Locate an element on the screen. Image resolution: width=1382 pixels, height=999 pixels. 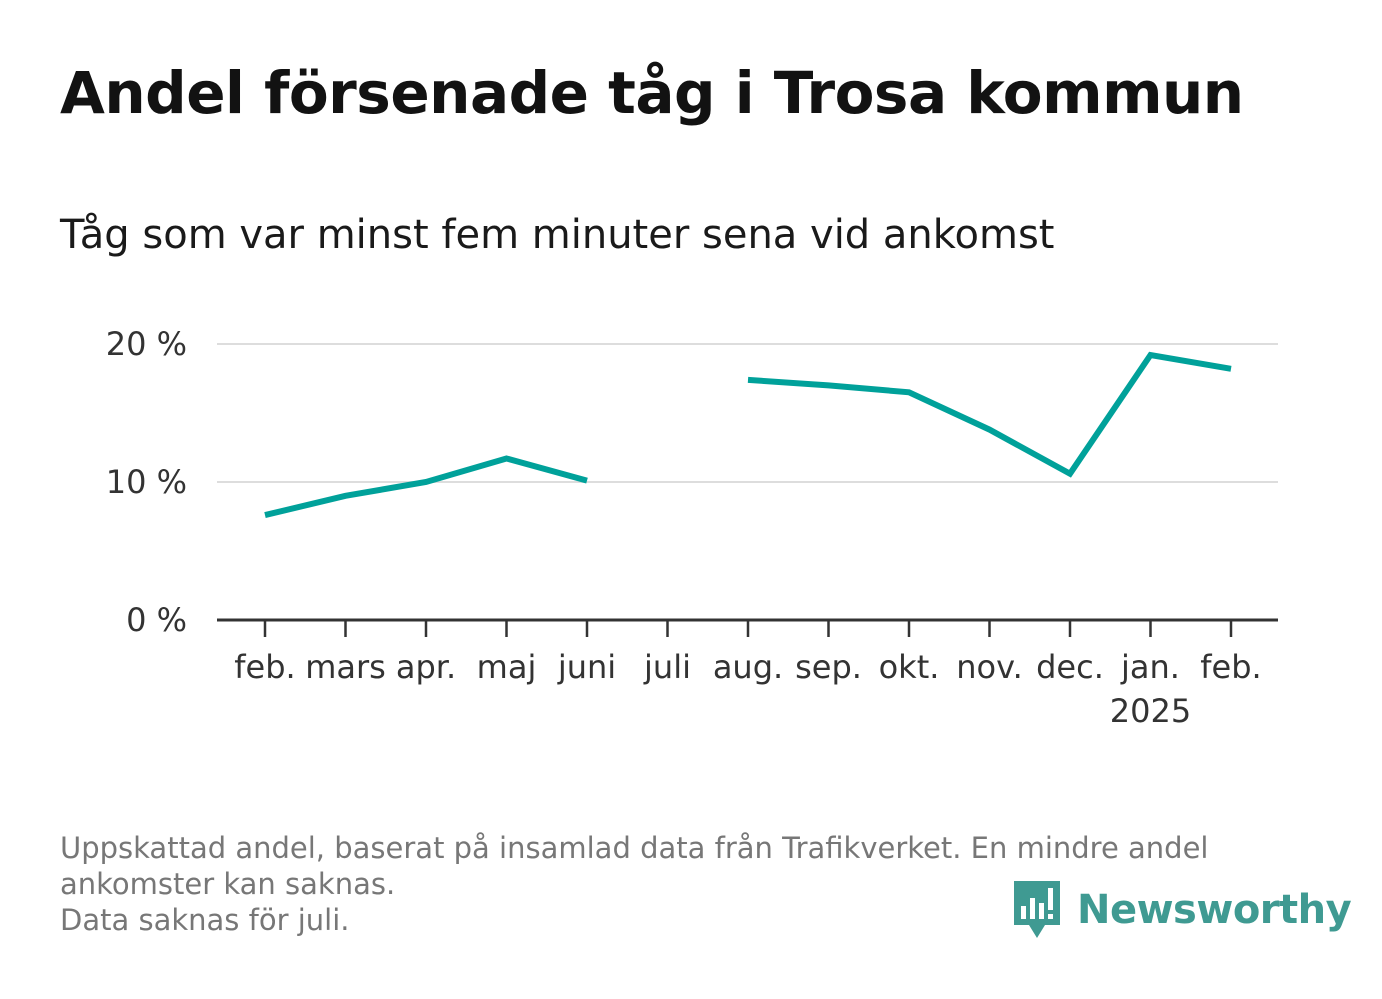
gridlines is located at coordinates (747, 413).